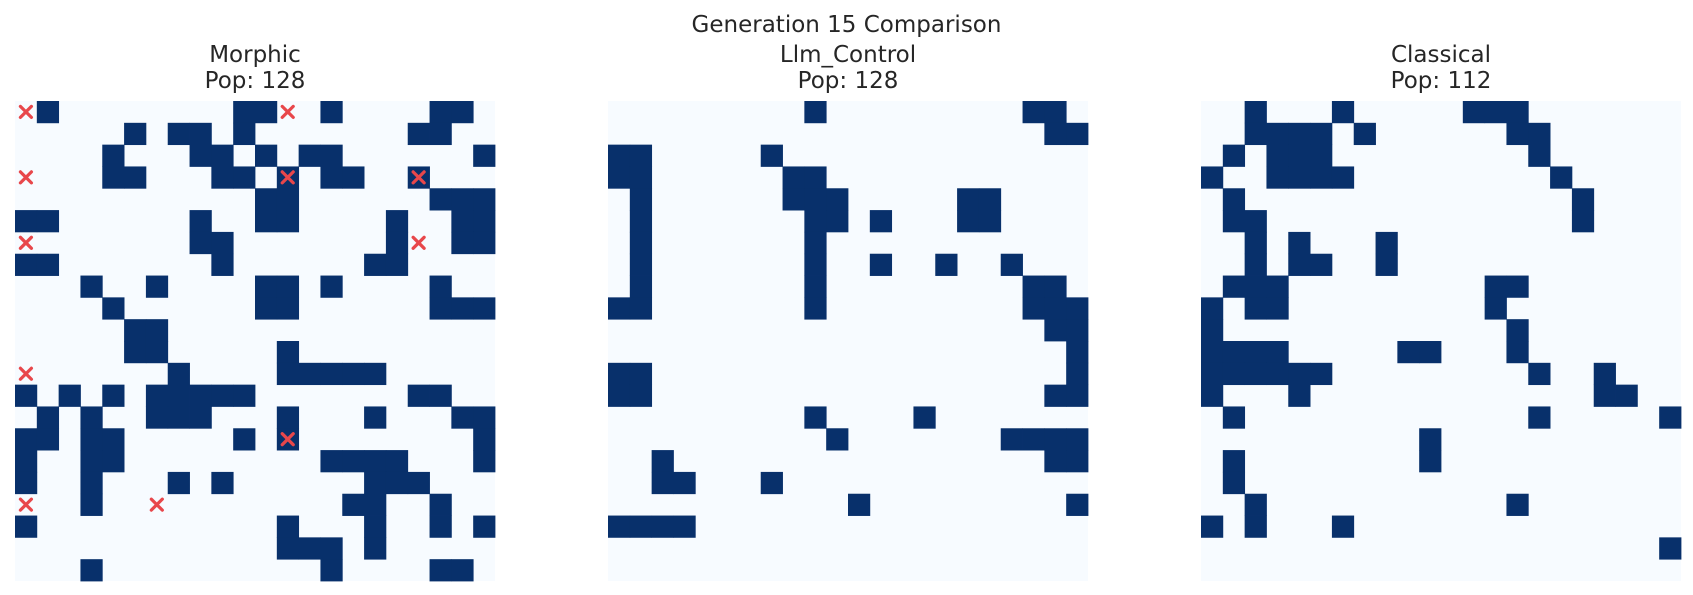 This screenshot has height=595, width=1693. I want to click on panel-title: Morphic, so click(255, 55).